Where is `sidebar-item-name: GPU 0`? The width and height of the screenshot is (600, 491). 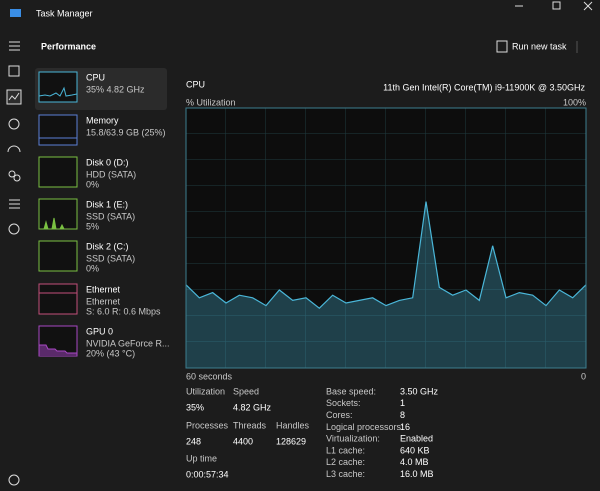
sidebar-item-name: GPU 0 is located at coordinates (99, 331).